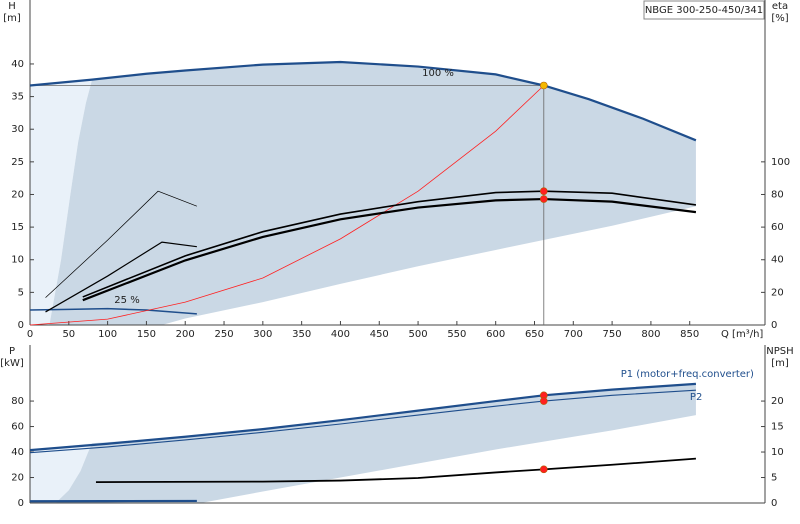 This screenshot has height=524, width=800. What do you see at coordinates (17, 427) in the screenshot?
I see `y-tick-label: 60` at bounding box center [17, 427].